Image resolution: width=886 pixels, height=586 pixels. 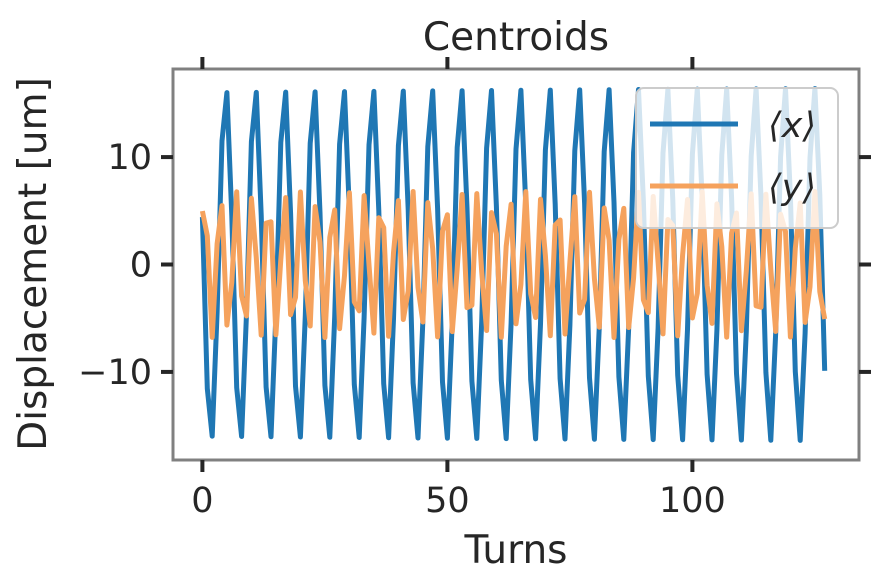 I want to click on y-tick-label-10: 10, so click(x=129, y=158).